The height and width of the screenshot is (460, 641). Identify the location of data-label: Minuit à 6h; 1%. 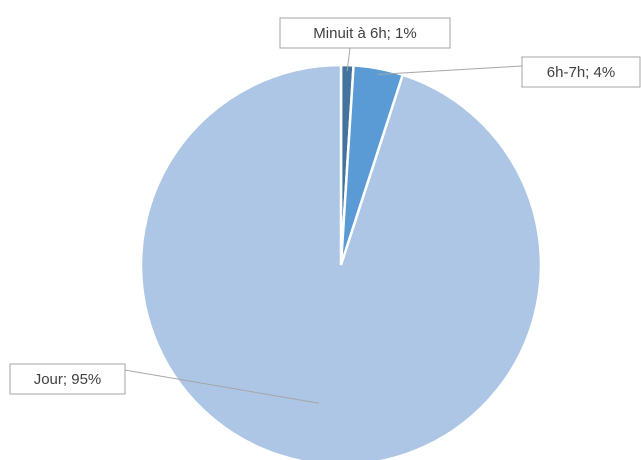
(364, 33).